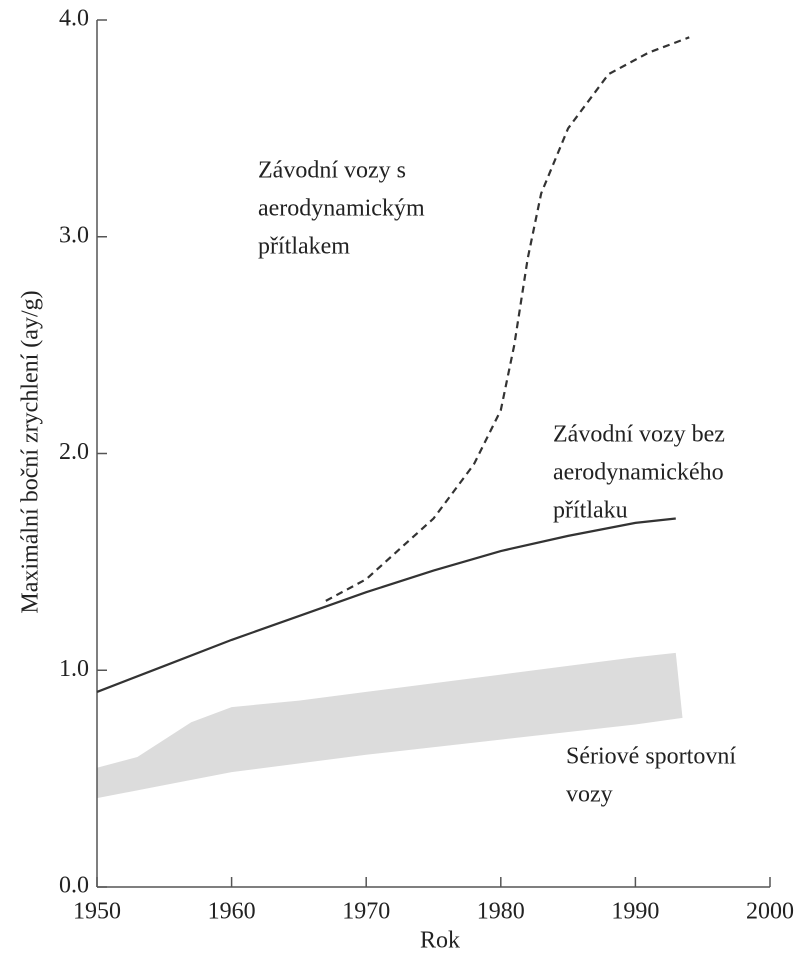 This screenshot has height=953, width=810. I want to click on band-area, so click(390, 725).